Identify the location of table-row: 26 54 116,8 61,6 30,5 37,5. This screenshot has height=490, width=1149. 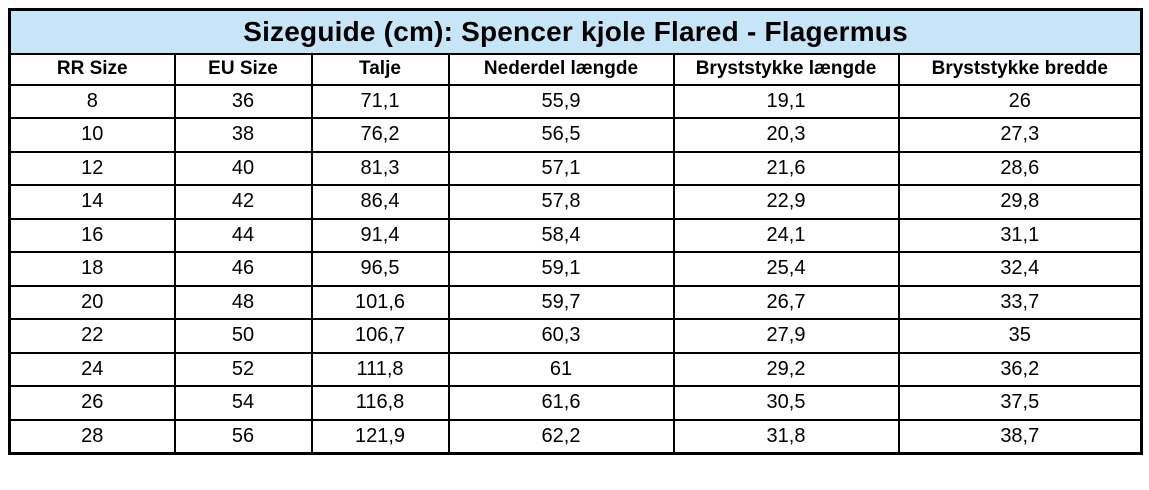
(575, 403).